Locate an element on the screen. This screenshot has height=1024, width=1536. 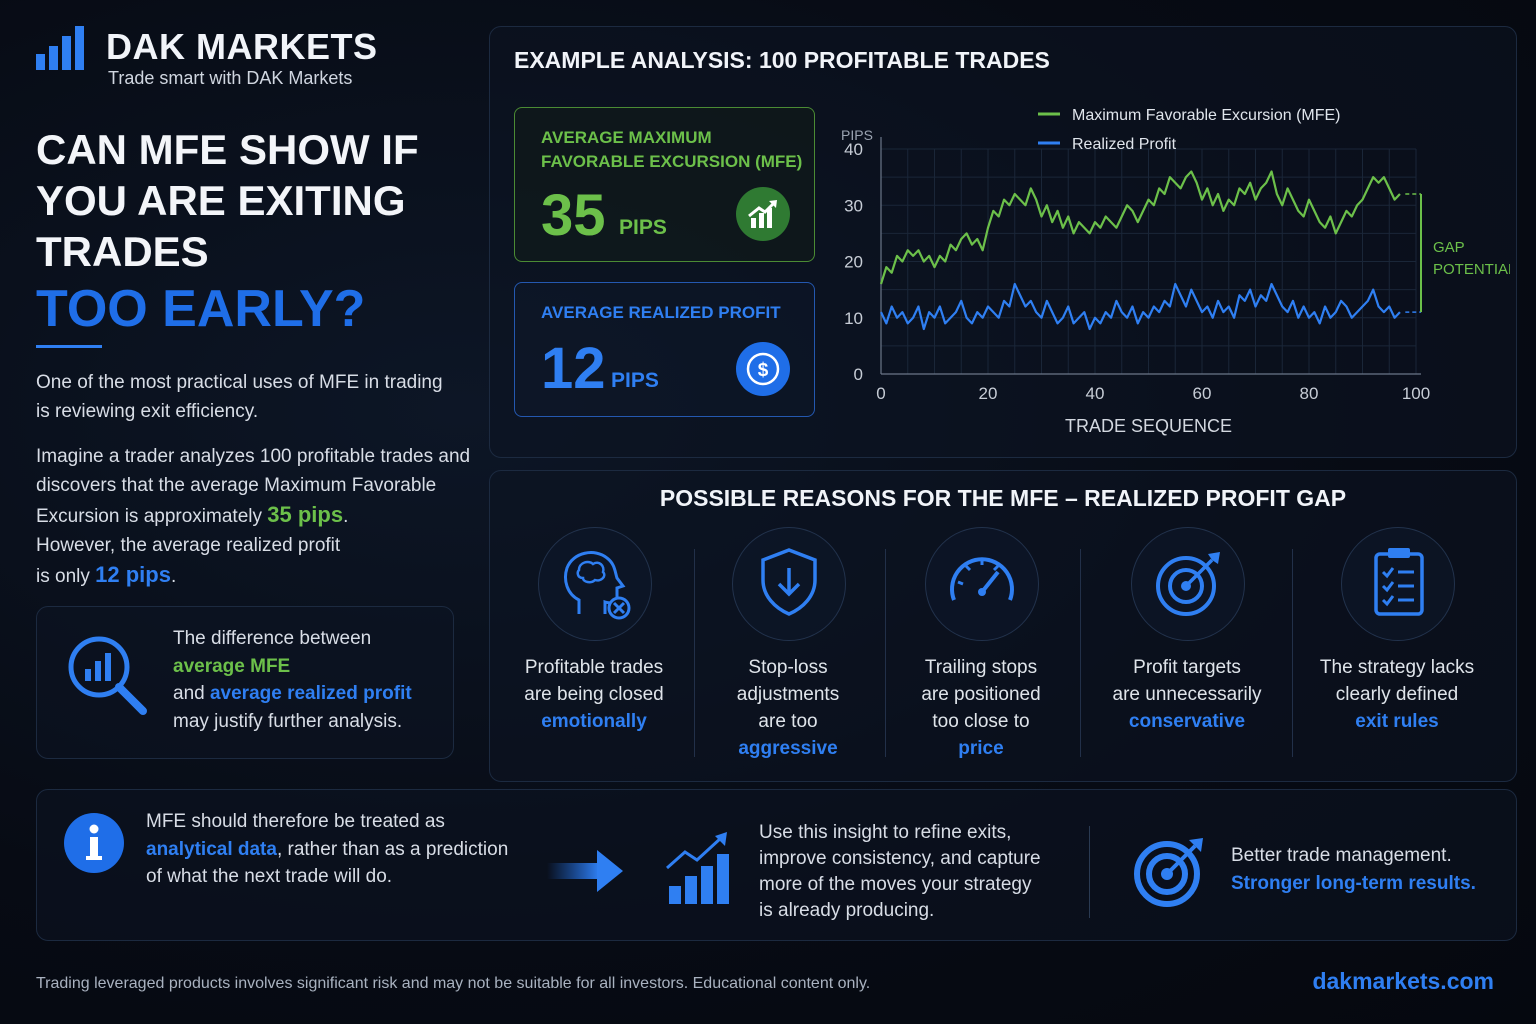
reason-line: Trailing stops is located at coordinates (981, 667).